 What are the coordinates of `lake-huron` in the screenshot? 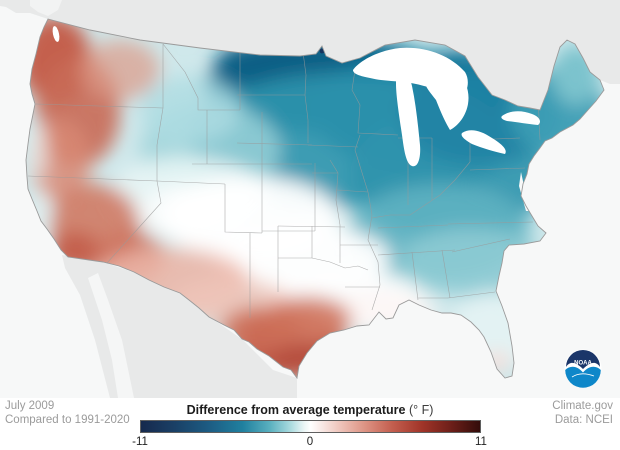 It's located at (446, 100).